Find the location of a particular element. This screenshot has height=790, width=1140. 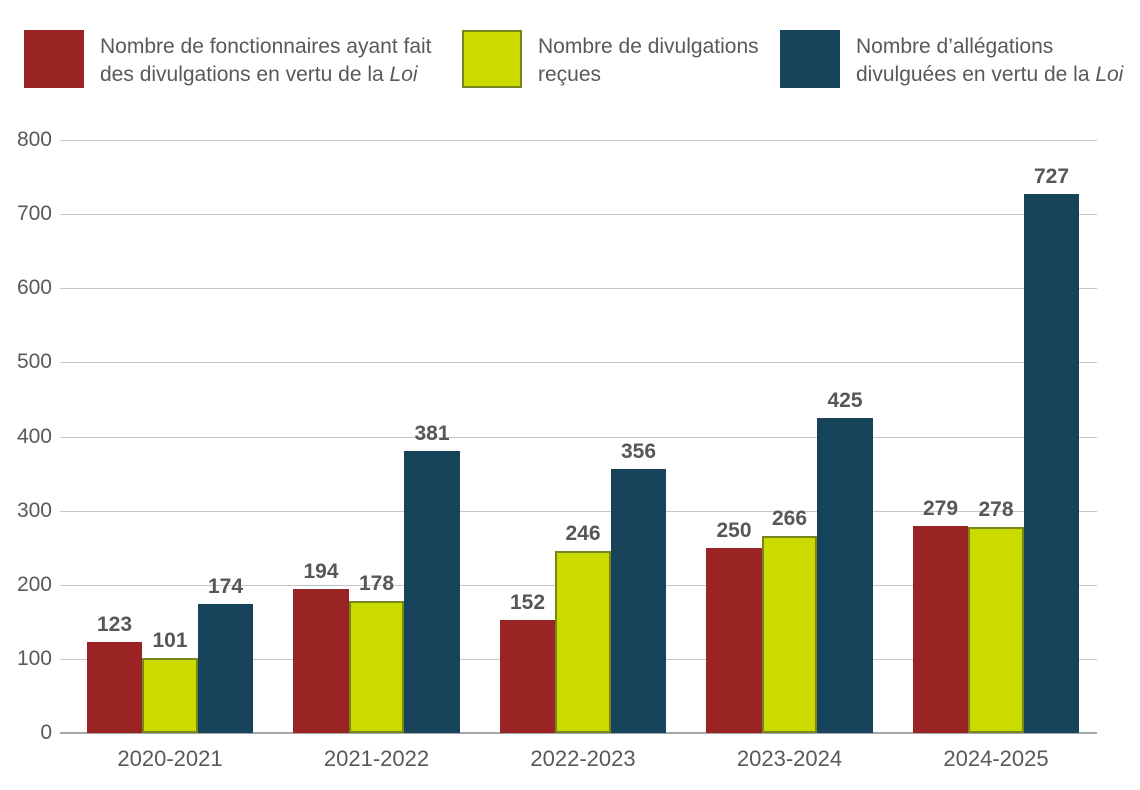

legend-label-line2: divulguées en vertu de la is located at coordinates (976, 74).